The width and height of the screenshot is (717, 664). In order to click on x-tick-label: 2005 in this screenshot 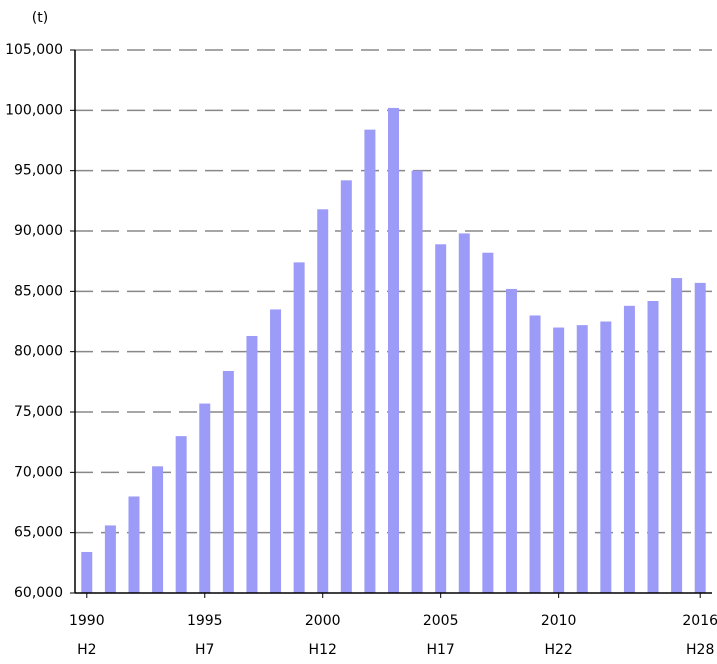, I will do `click(441, 621)`.